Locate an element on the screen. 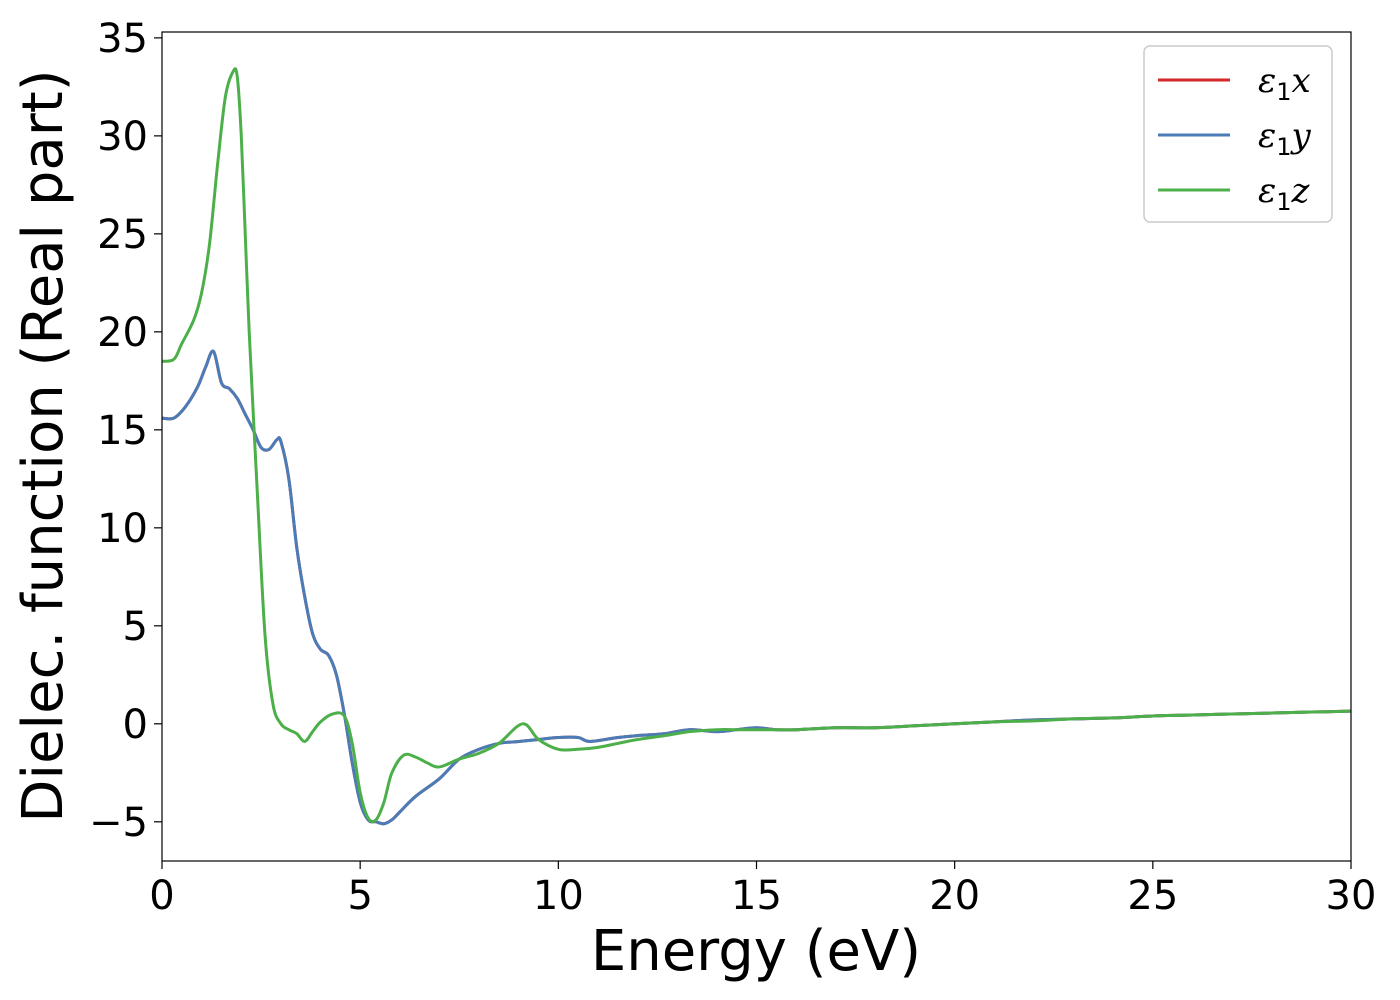  x-tick-label: 25 is located at coordinates (1152, 896).